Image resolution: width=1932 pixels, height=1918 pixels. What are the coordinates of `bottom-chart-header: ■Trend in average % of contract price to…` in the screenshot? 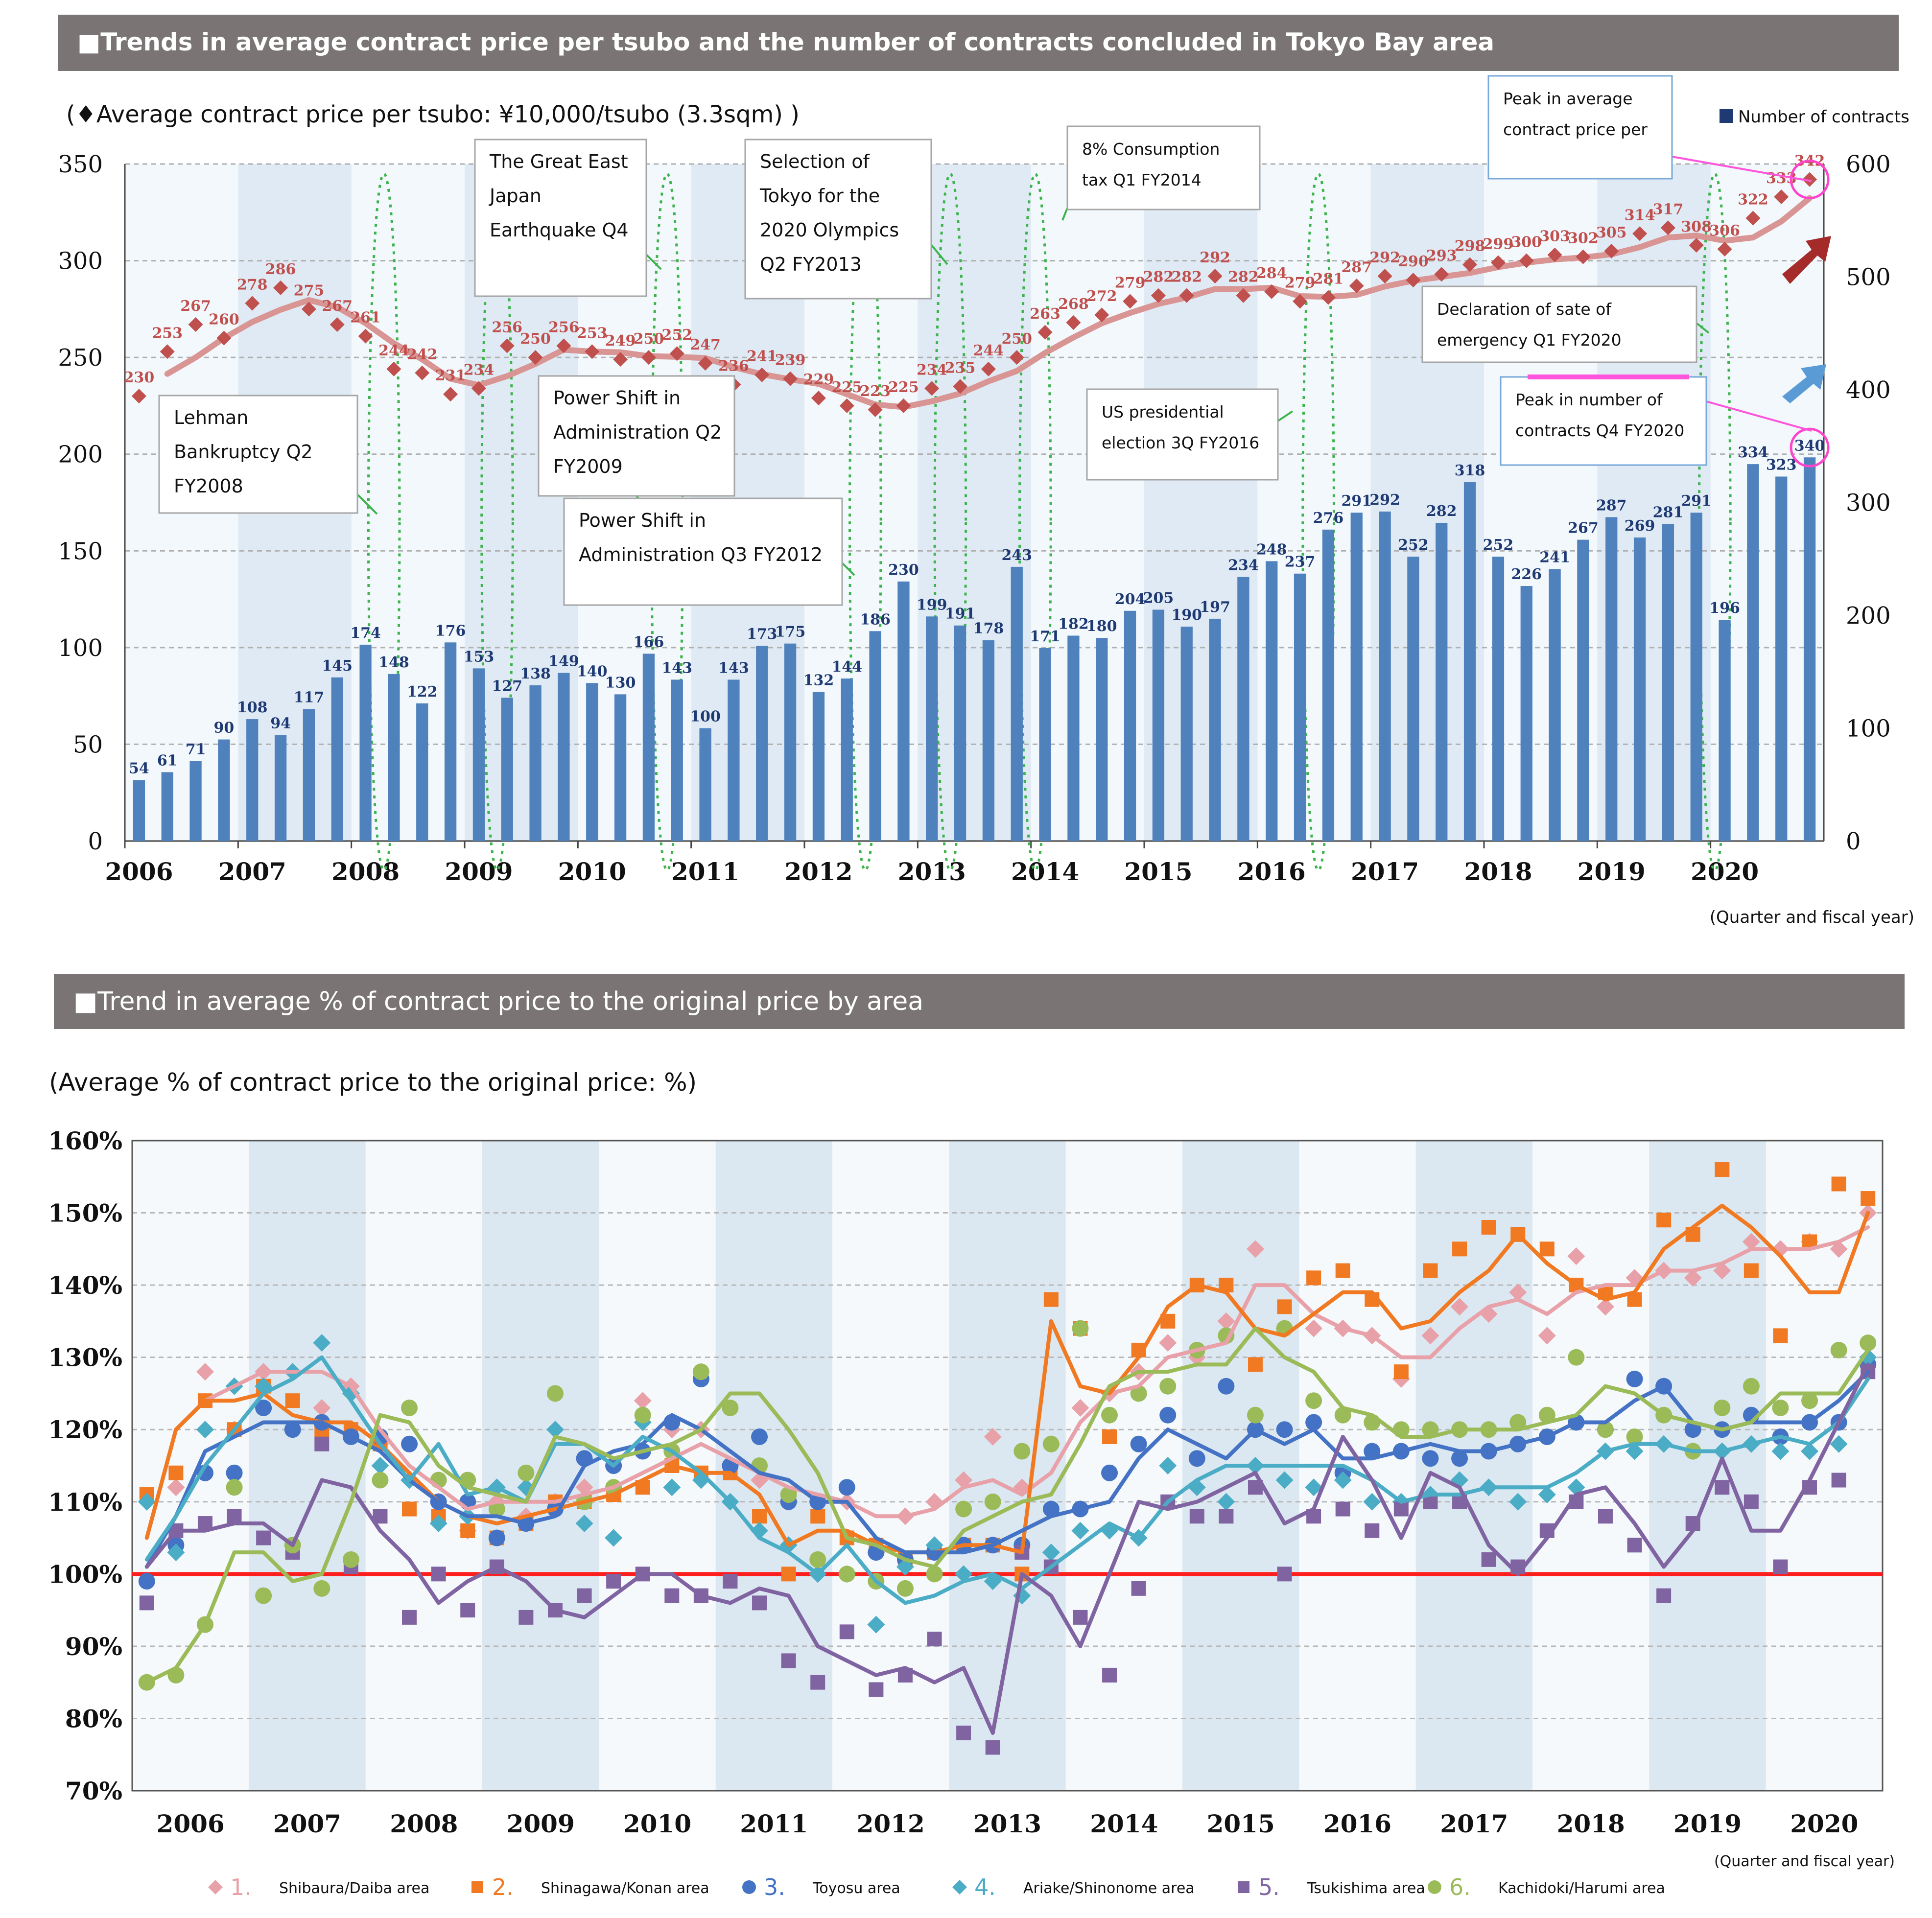 It's located at (980, 1001).